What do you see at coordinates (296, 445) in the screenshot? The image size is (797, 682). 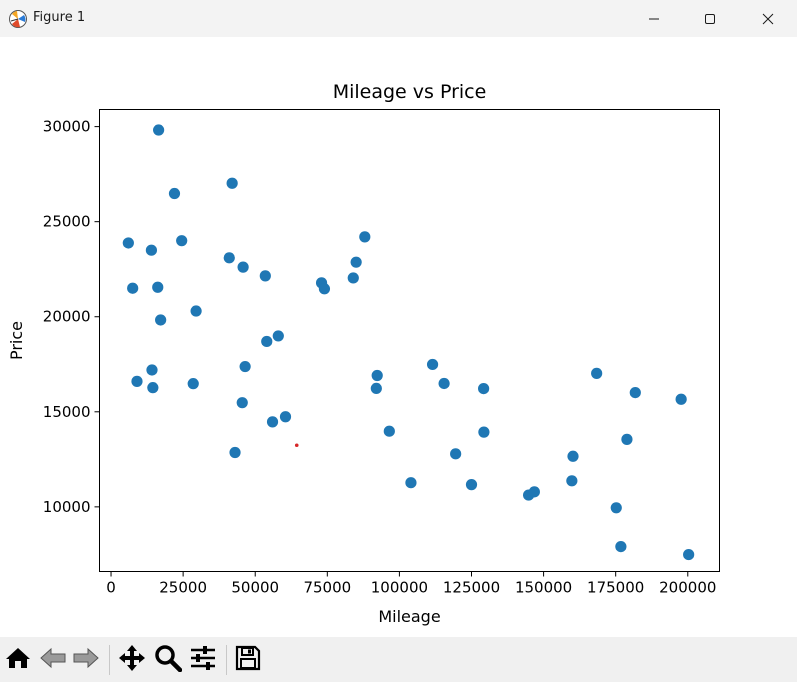 I see `highlight-point` at bounding box center [296, 445].